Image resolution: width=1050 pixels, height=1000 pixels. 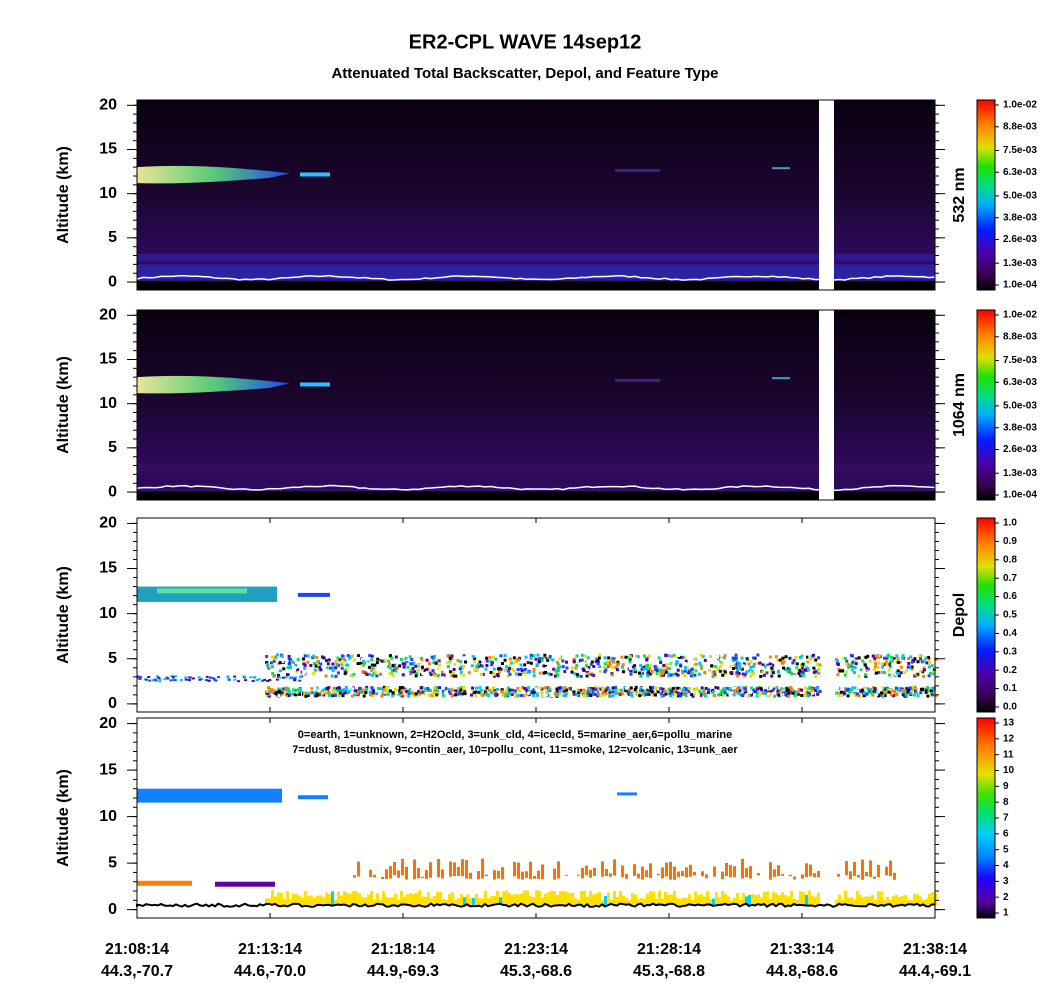 I want to click on colorbar-tick-label: 0.8, so click(x=1010, y=559).